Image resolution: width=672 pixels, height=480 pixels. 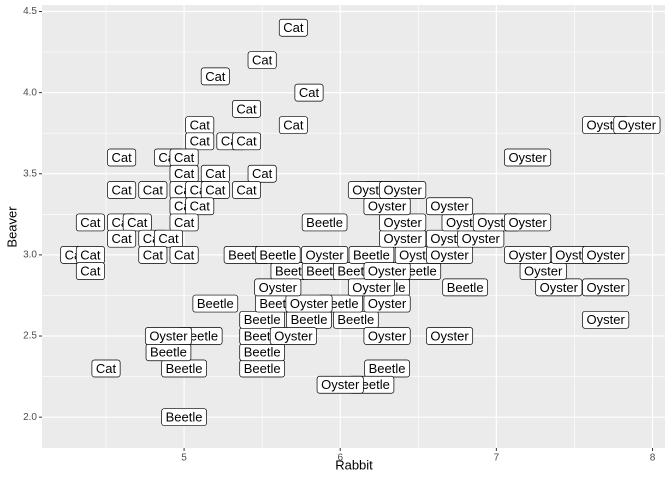 I want to click on y-axis-title: Beaver, so click(x=11, y=227).